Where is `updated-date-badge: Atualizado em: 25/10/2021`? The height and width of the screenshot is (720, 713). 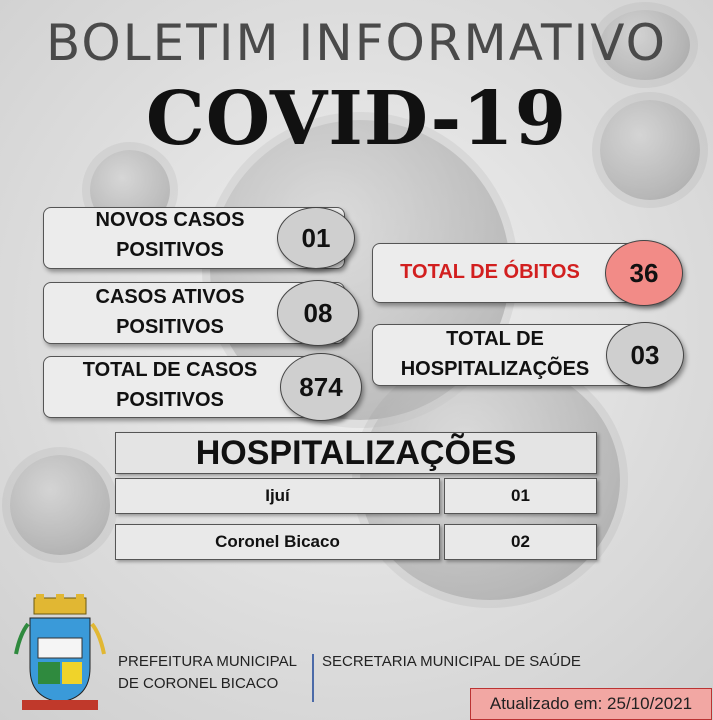
updated-date-badge: Atualizado em: 25/10/2021 is located at coordinates (591, 704).